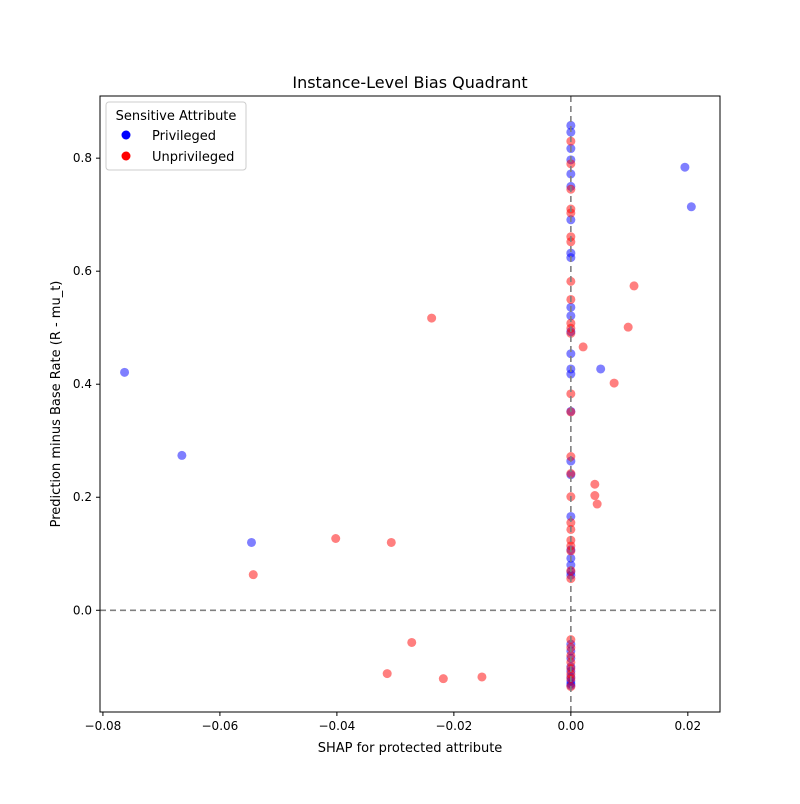  Describe the element at coordinates (126, 135) in the screenshot. I see `legend-marker-privileged` at that location.